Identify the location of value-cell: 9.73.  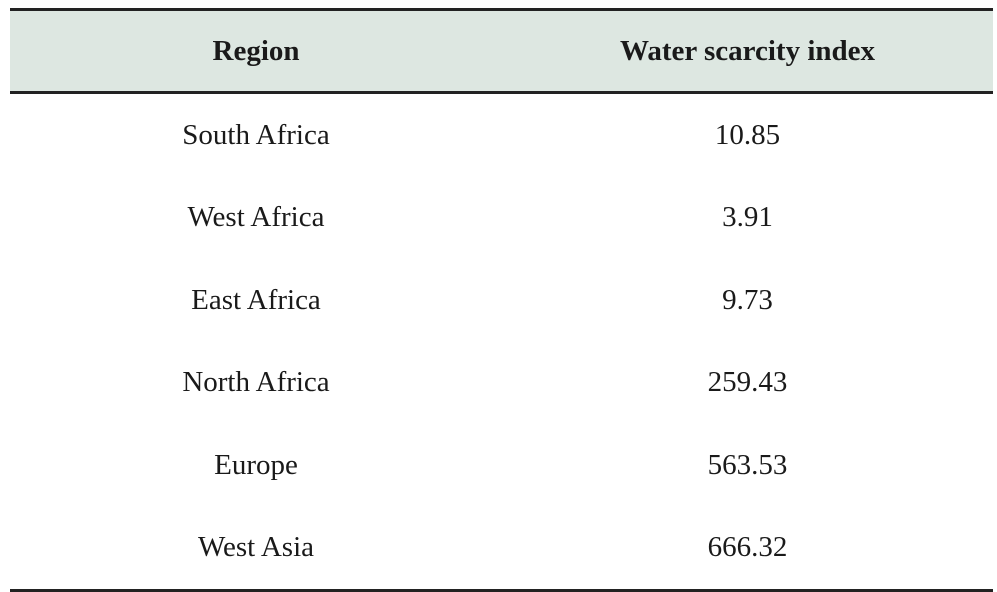
(747, 299).